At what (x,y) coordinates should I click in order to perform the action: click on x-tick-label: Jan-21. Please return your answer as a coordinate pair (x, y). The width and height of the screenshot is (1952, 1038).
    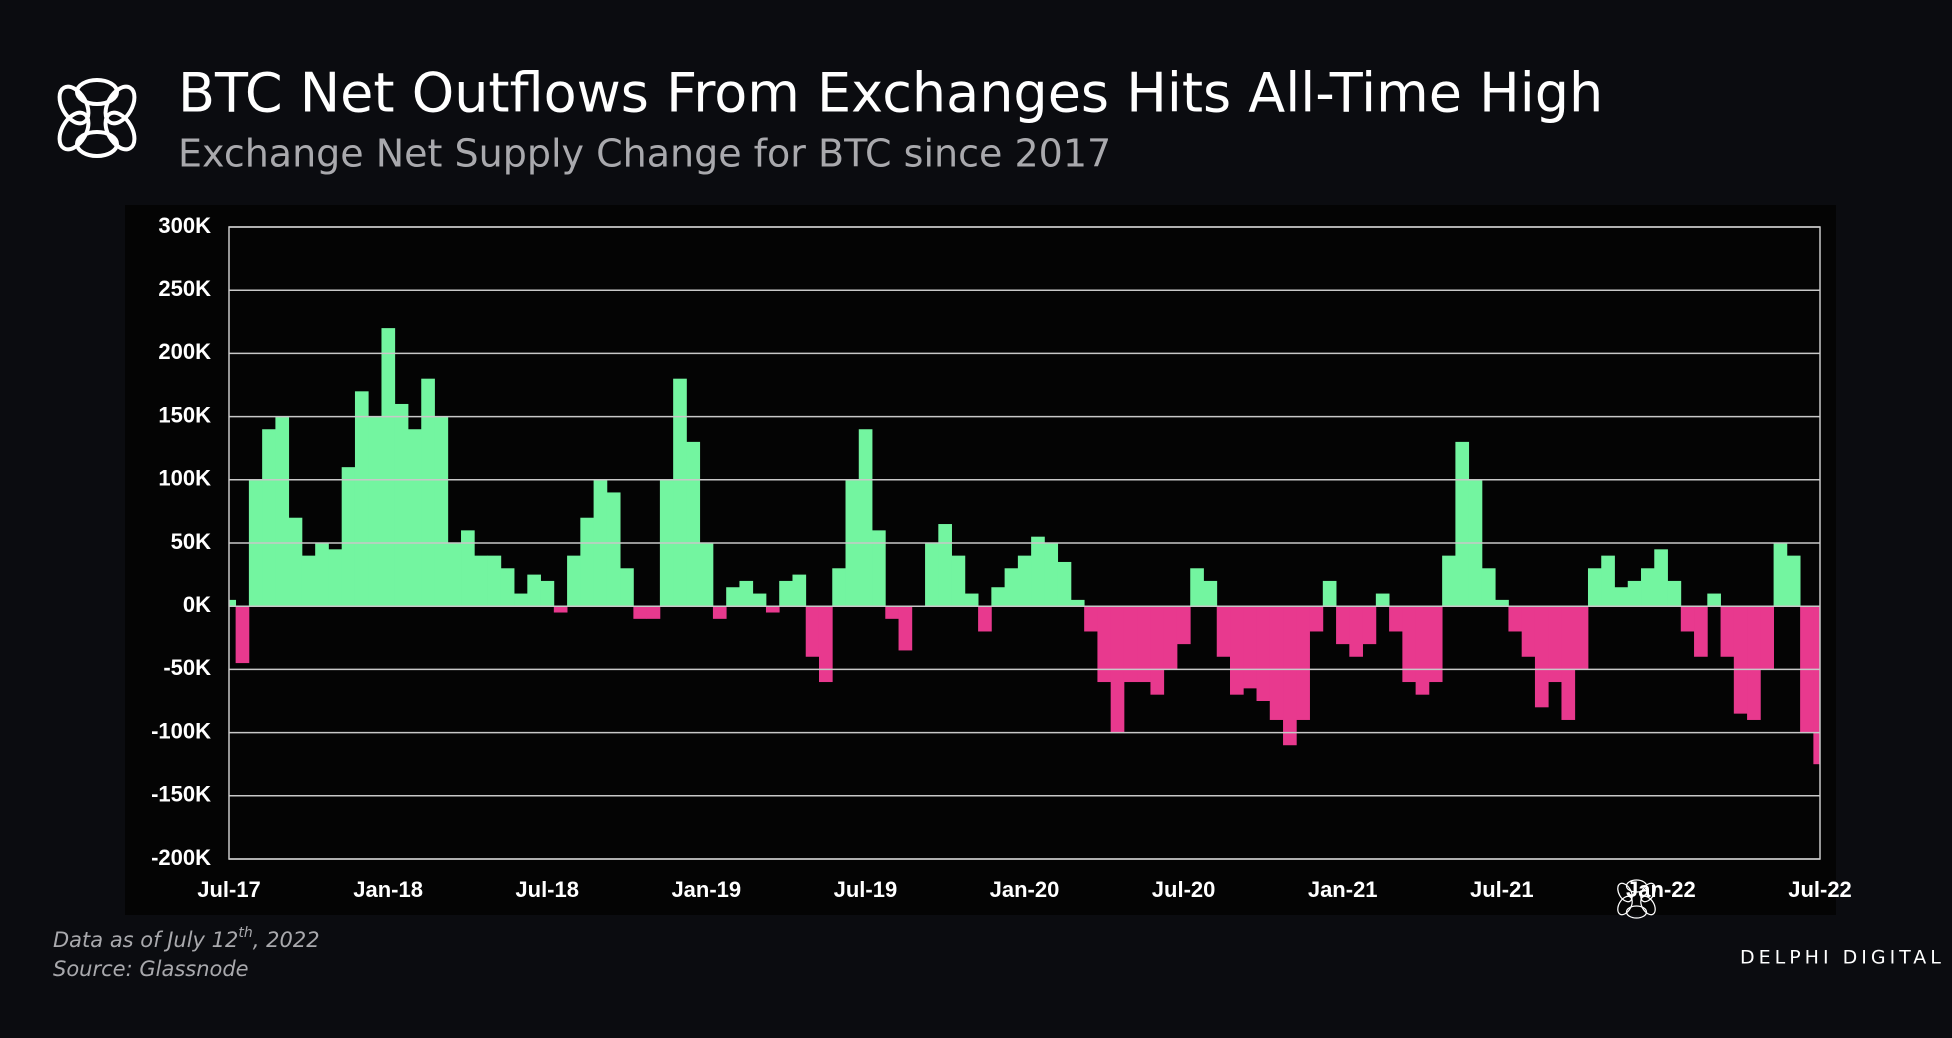
    Looking at the image, I should click on (1343, 889).